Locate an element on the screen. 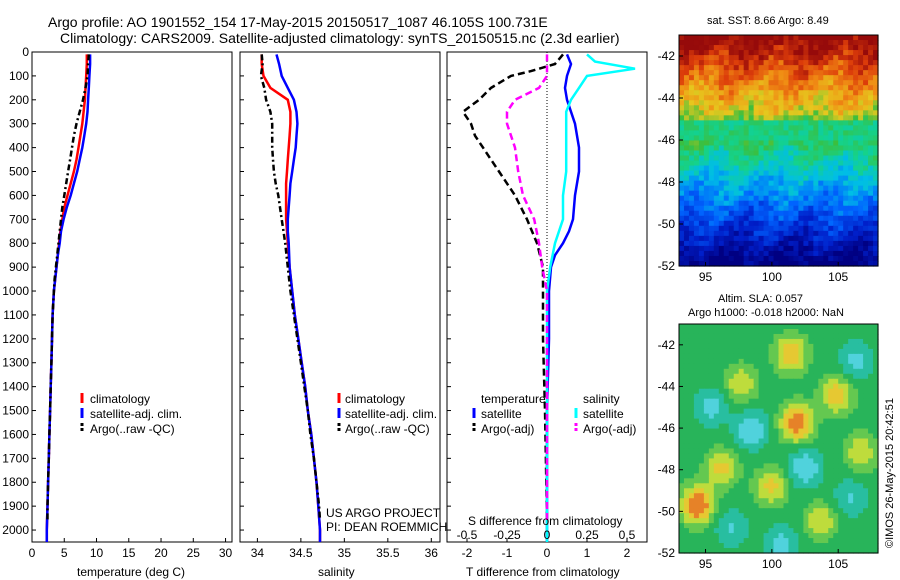  sla-map-frame is located at coordinates (778, 438).